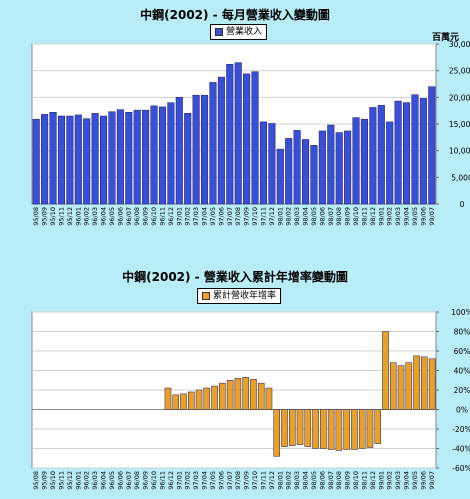  Describe the element at coordinates (459, 44) in the screenshot. I see `y-tick-label: 30,000` at that location.